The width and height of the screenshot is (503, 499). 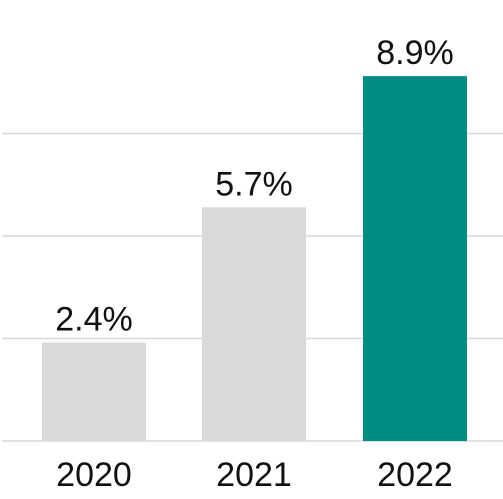 I want to click on value-label-2020: 2.4%, so click(x=94, y=320).